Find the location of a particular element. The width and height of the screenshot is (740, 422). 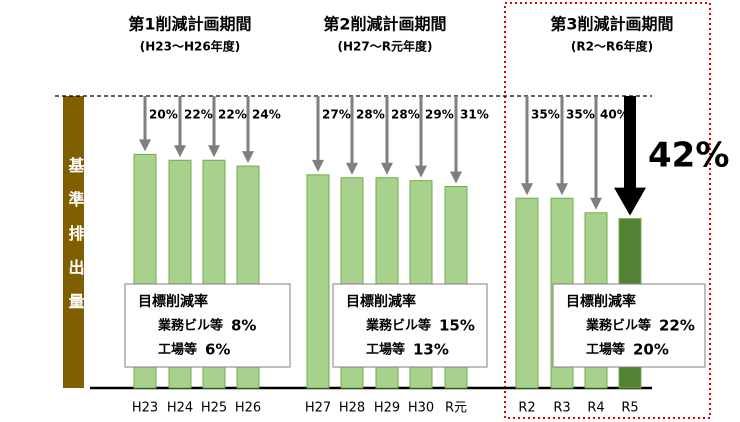

target-value: 20% is located at coordinates (651, 350).